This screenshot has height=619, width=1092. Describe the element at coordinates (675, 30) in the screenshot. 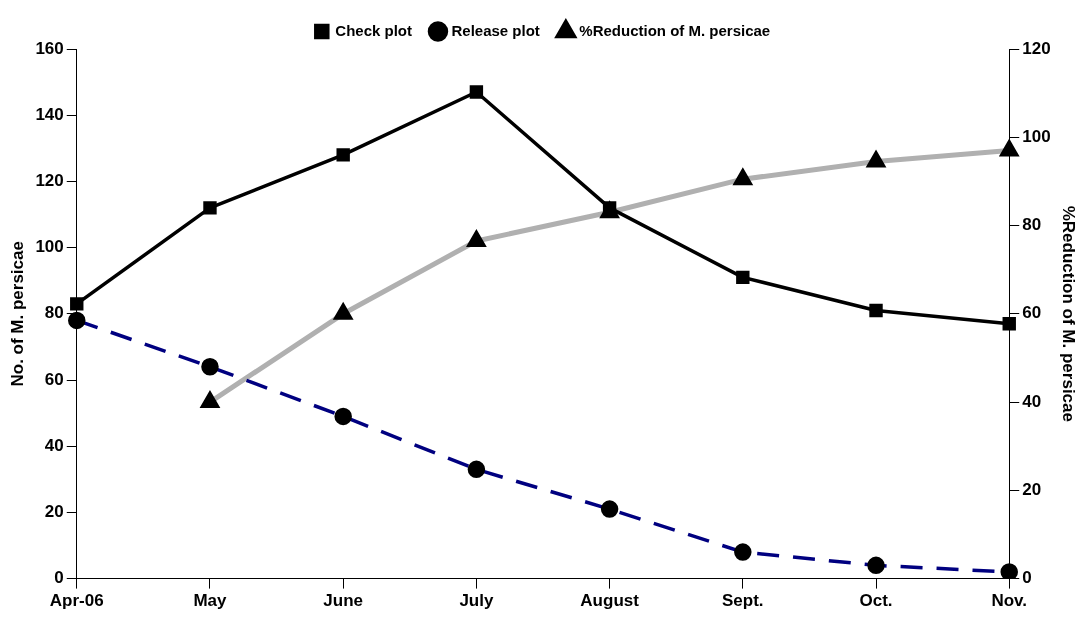

I see `legend-label: %Reduction of M. persicae` at that location.